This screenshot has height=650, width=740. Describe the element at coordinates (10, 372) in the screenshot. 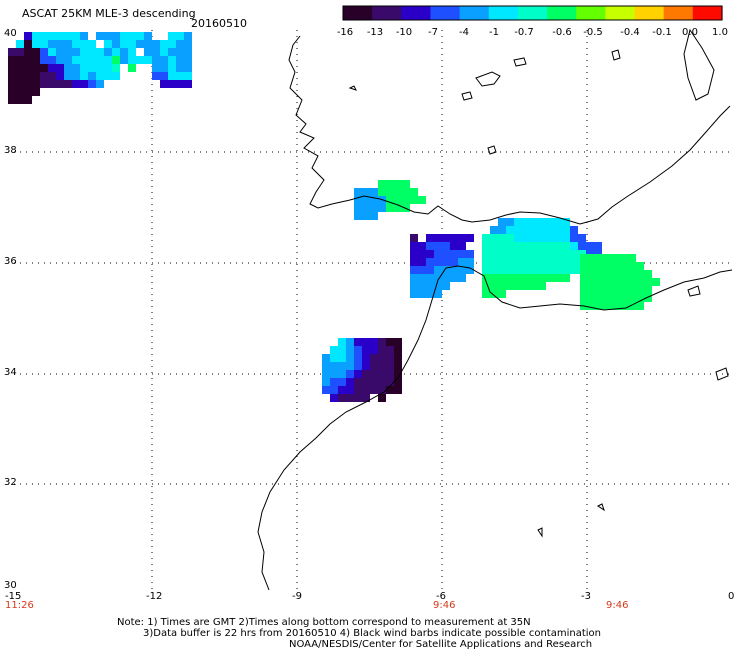

I see `lat-label-34: 34` at that location.